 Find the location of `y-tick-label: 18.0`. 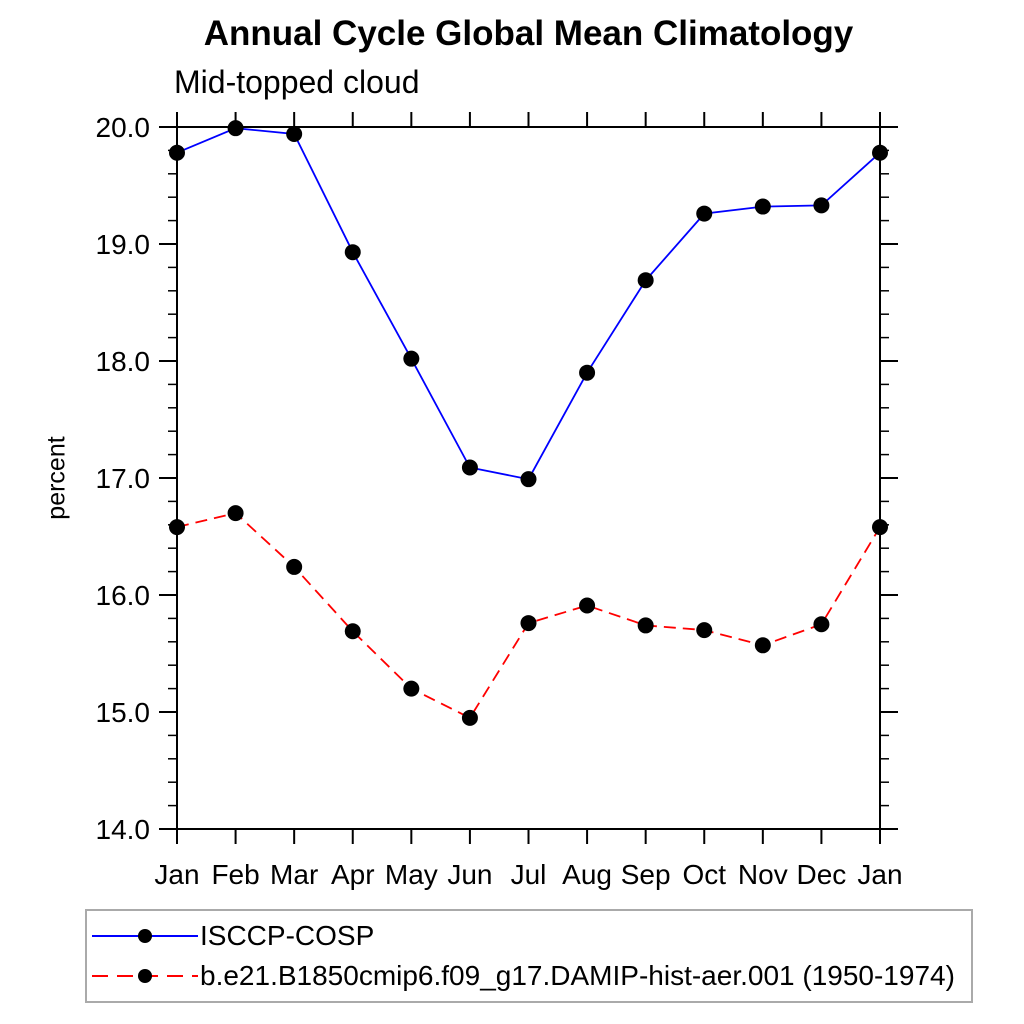

y-tick-label: 18.0 is located at coordinates (123, 361).